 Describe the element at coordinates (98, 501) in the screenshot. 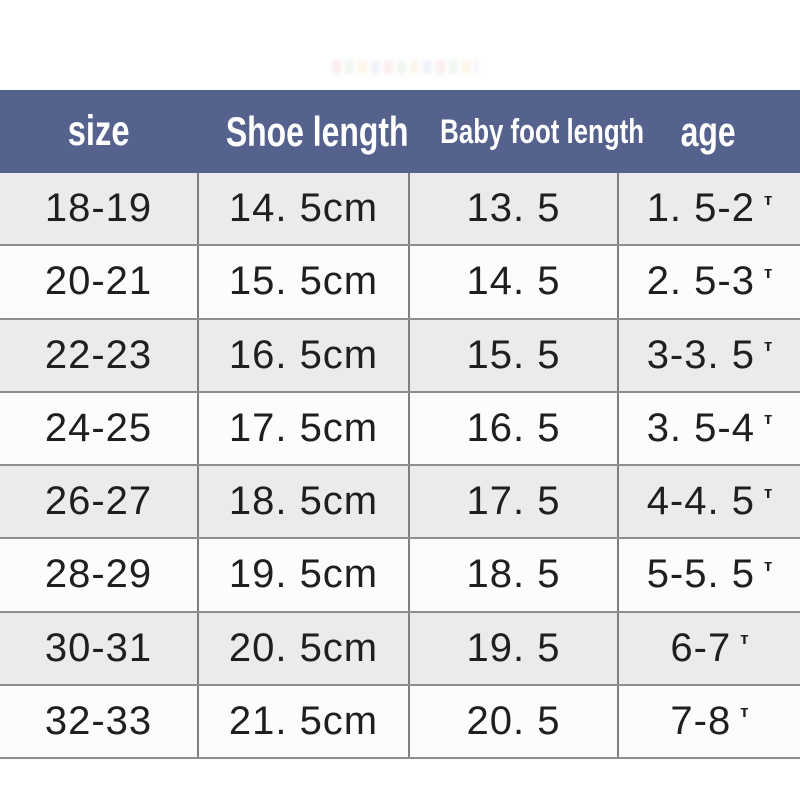

I see `size-cell: 26-27` at that location.